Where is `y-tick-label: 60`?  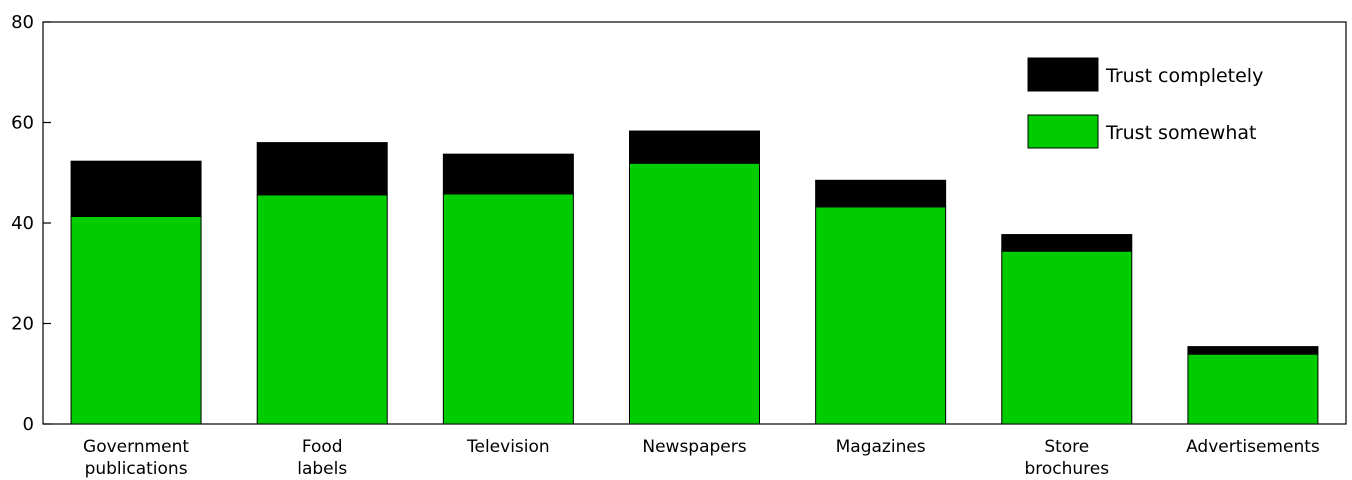 y-tick-label: 60 is located at coordinates (22, 123).